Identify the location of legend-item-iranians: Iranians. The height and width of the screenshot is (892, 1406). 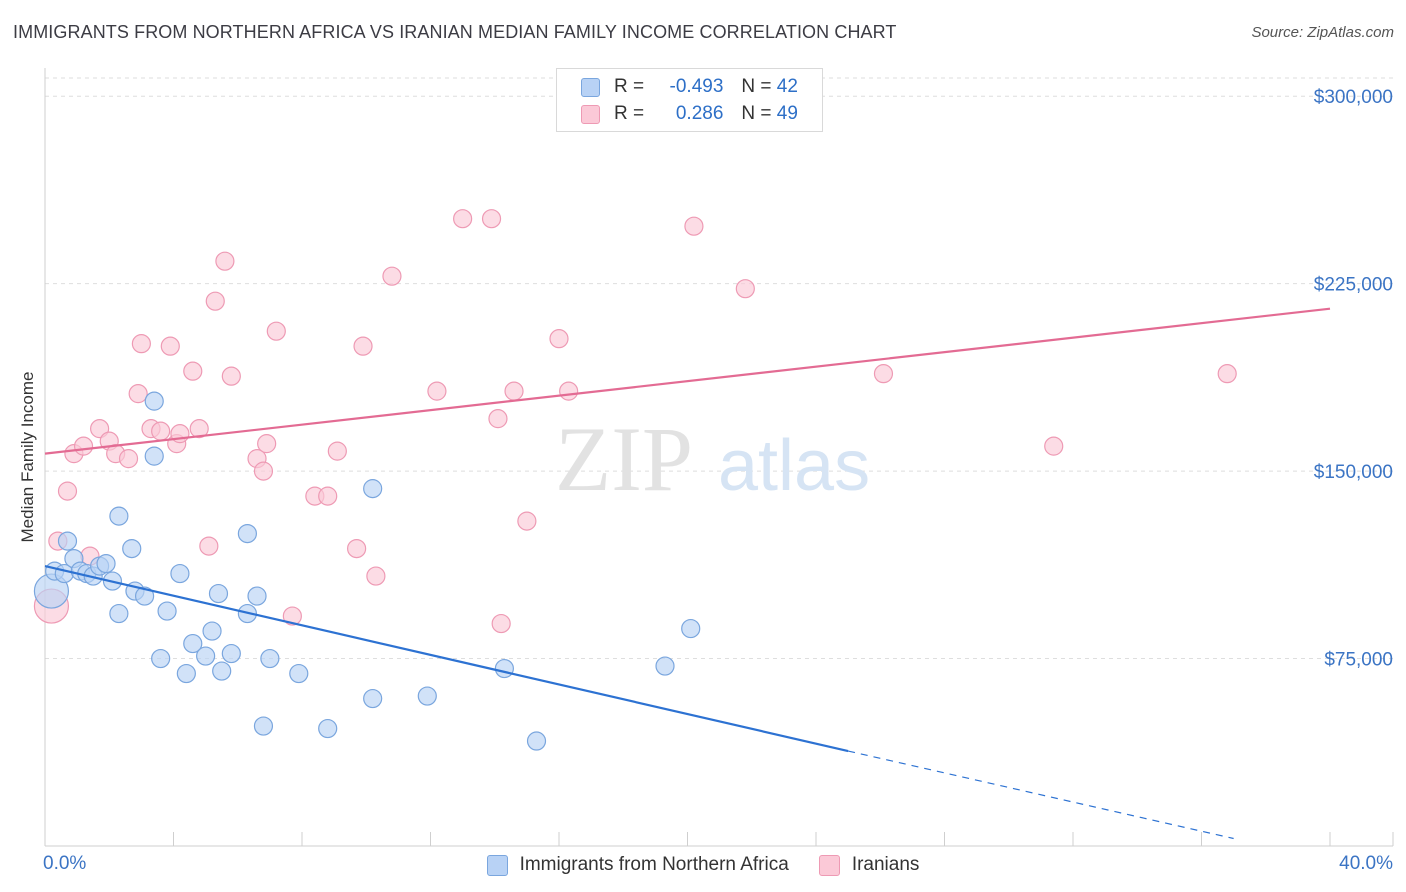
(869, 865).